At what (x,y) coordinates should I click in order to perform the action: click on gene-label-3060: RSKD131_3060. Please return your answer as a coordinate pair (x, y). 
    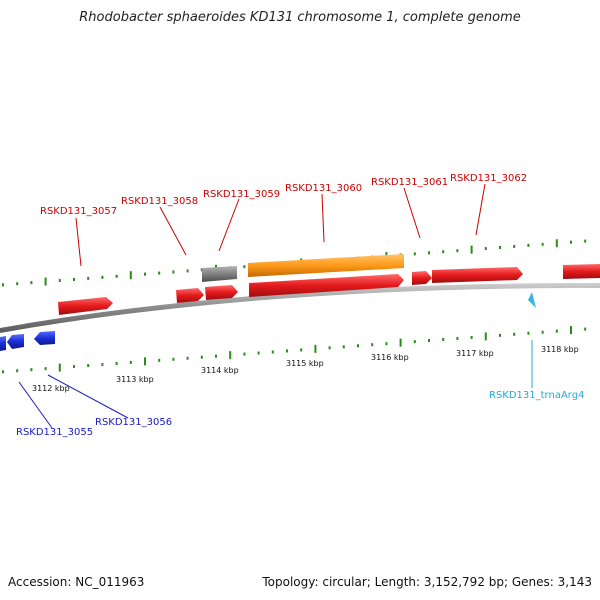
    Looking at the image, I should click on (323, 188).